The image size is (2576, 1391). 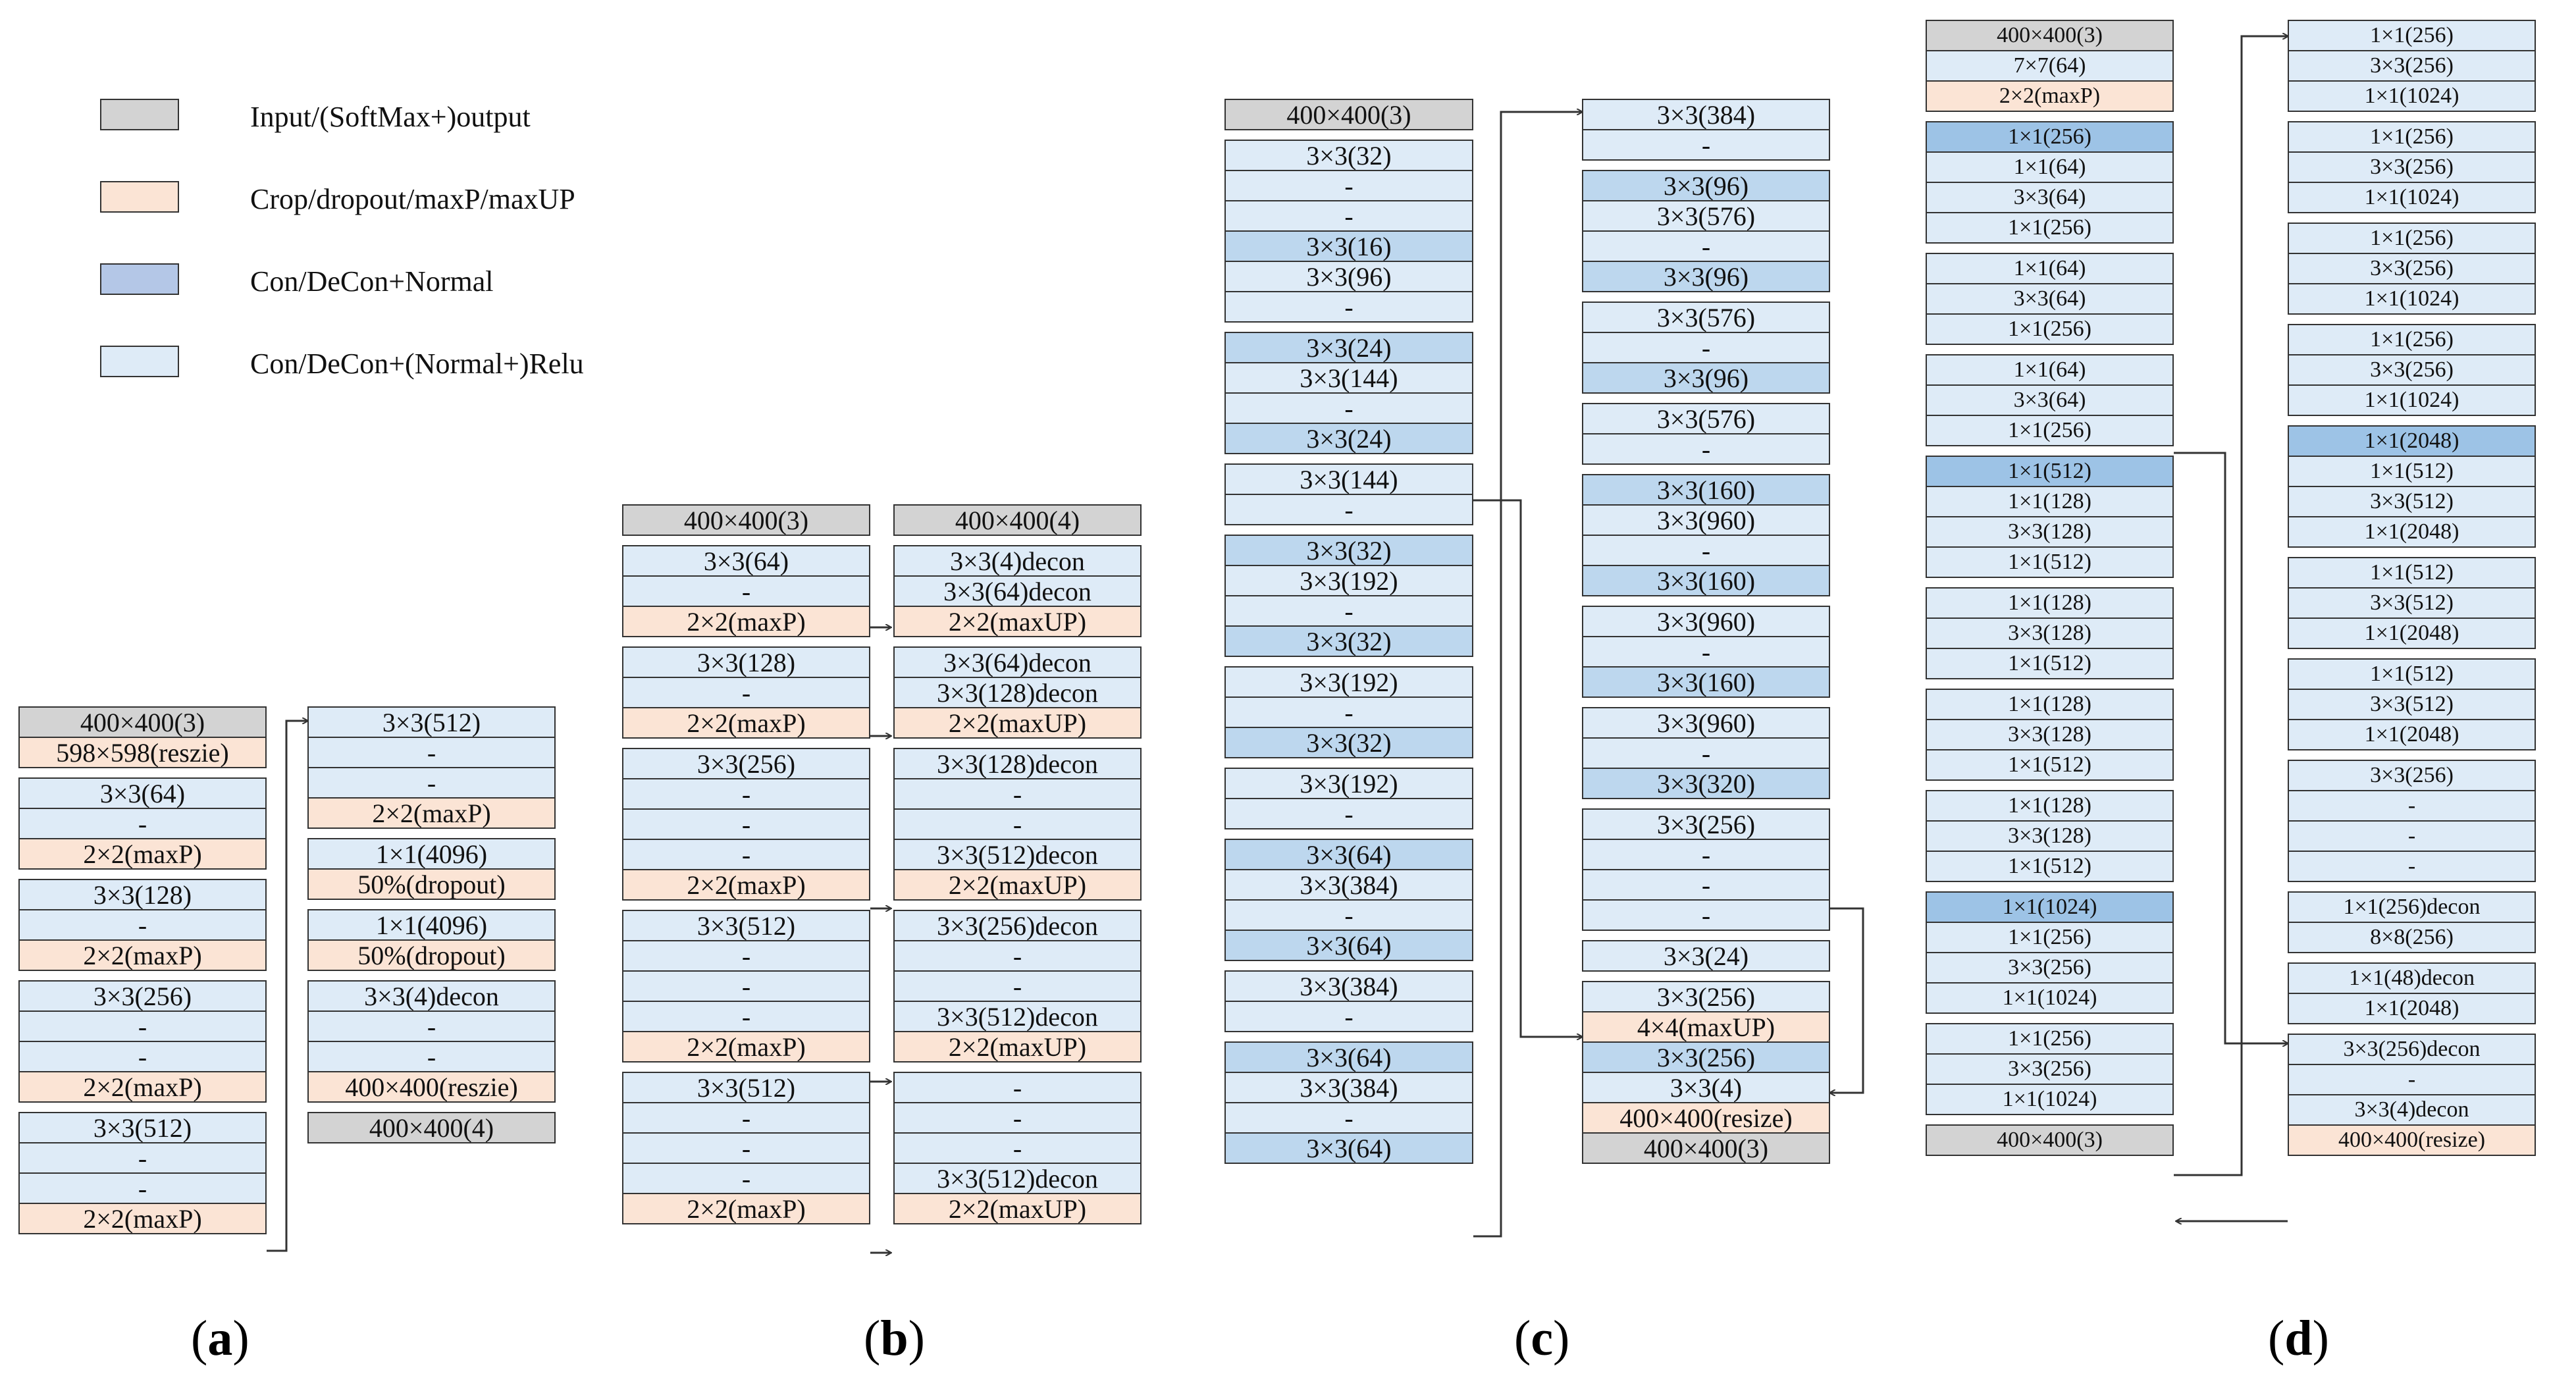 I want to click on layer-cell: 1×1(256)decon, so click(x=2412, y=907).